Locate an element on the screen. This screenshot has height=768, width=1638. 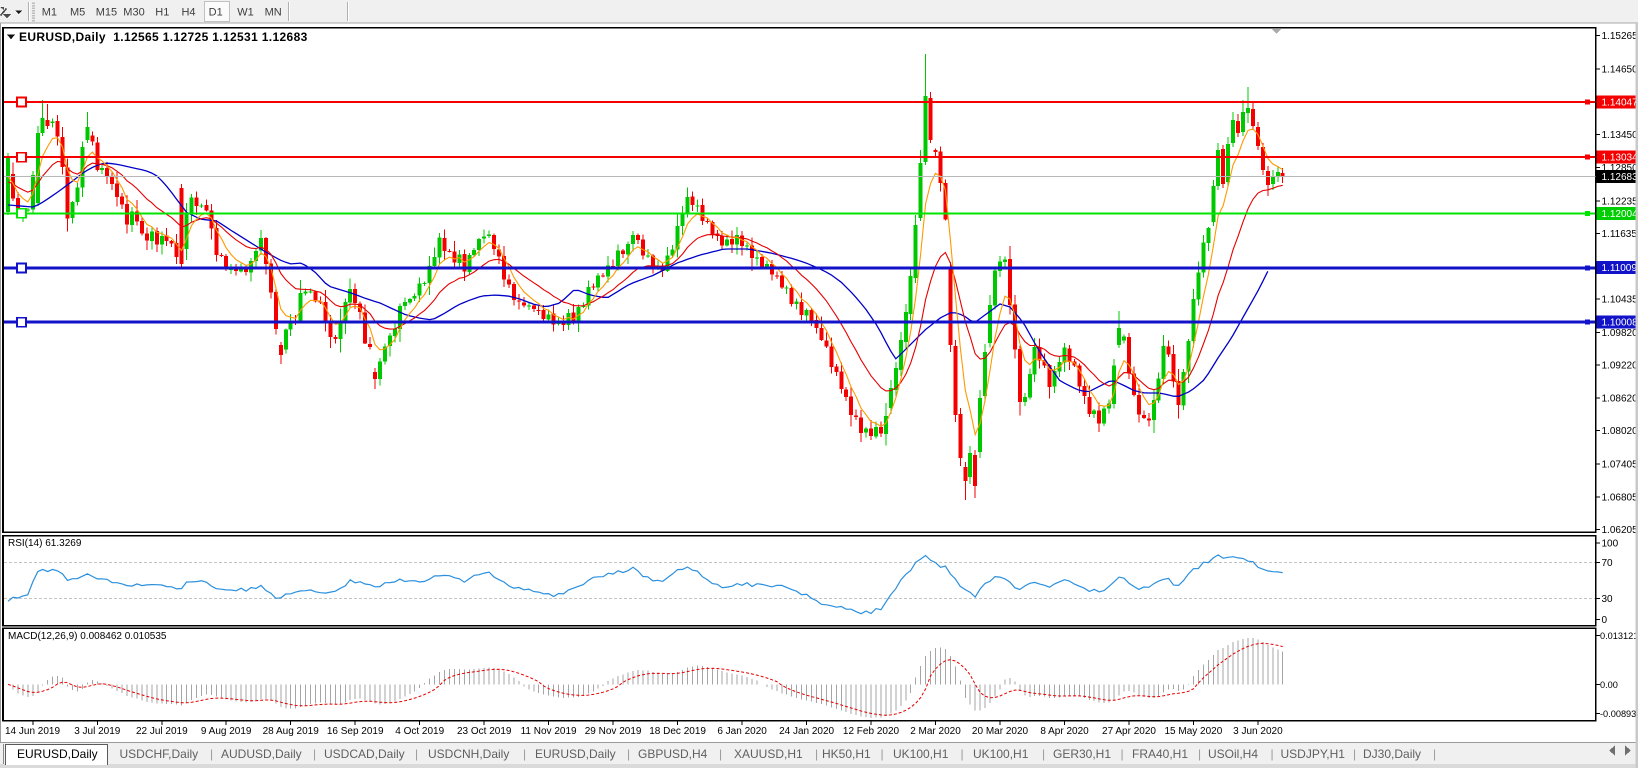
svg-text: 1.14650 is located at coordinates (1620, 70).